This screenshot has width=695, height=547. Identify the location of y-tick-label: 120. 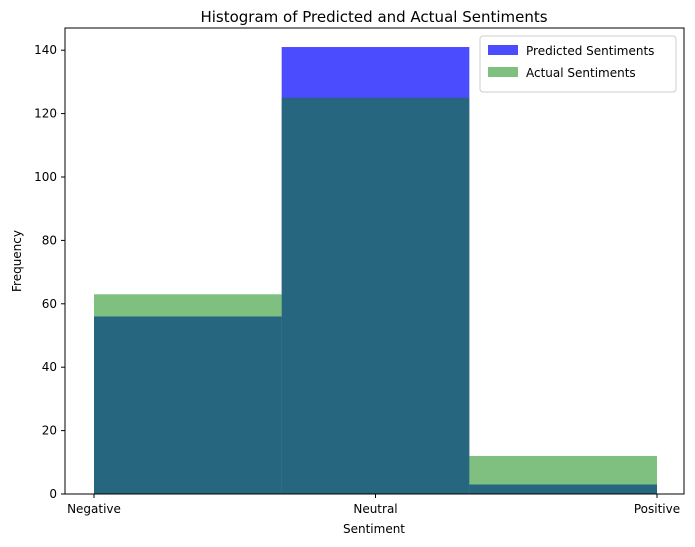
(45, 114).